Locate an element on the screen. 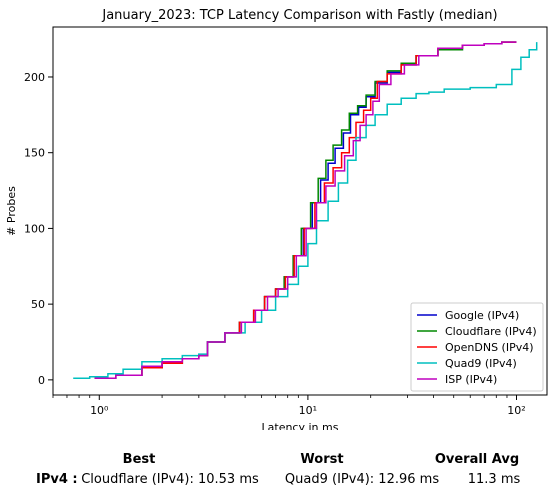  x-tick-label-0: 10⁰ is located at coordinates (99, 410).